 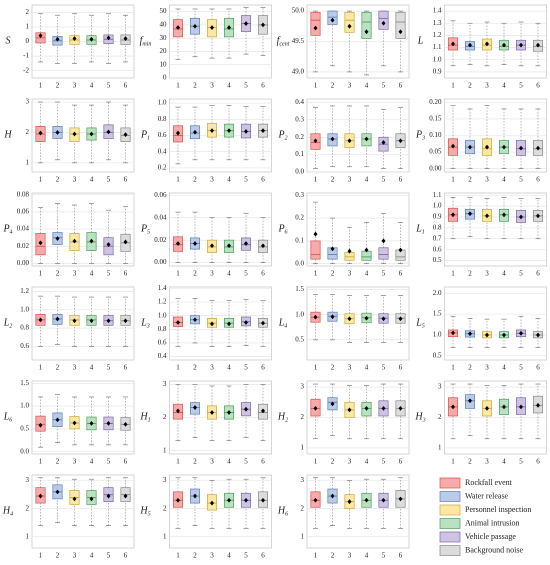 I want to click on y-axis-label: P2, so click(x=282, y=136).